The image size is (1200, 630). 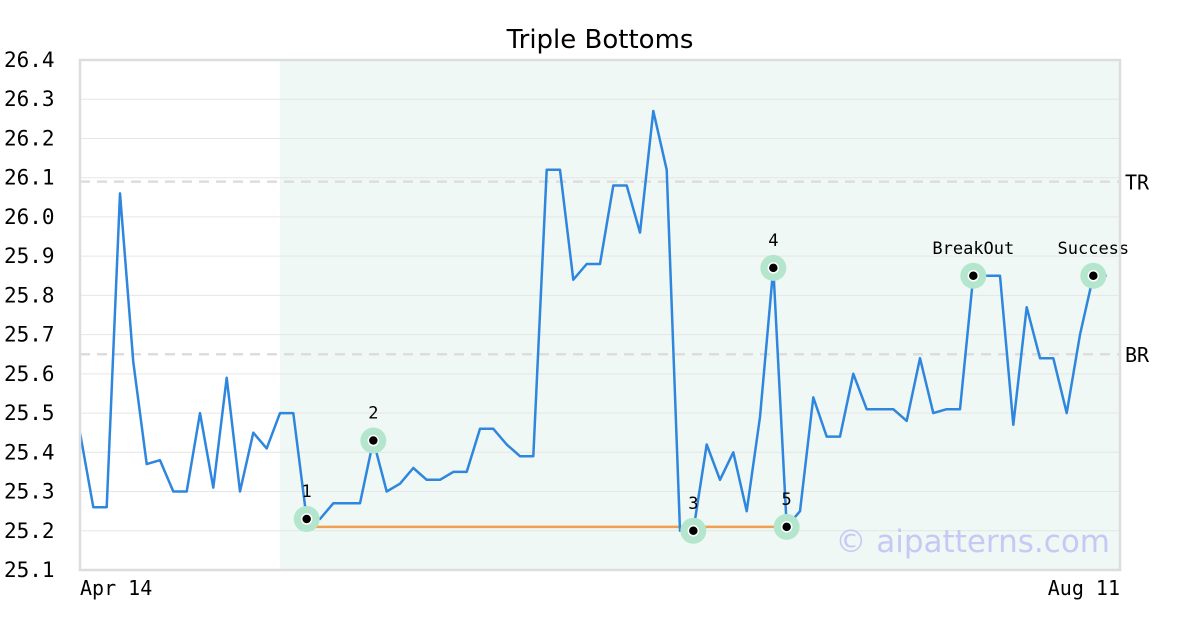 I want to click on y-tick-label: 25.4, so click(x=29, y=452).